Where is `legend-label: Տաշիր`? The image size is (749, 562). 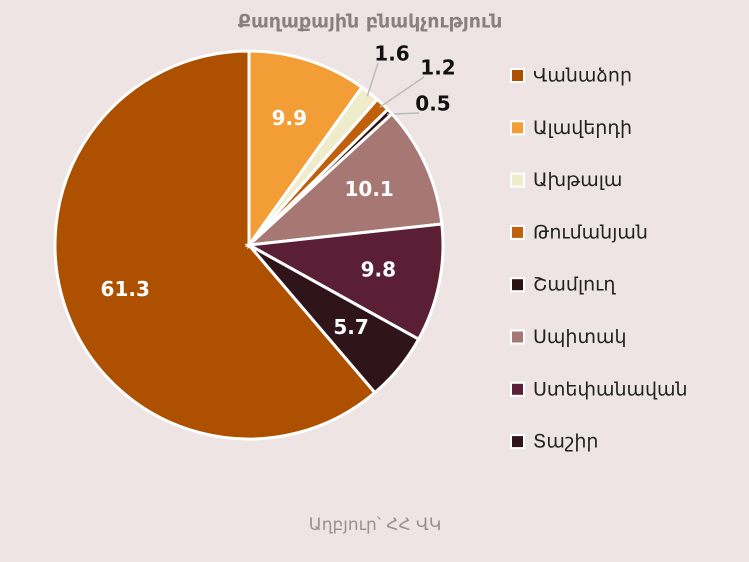 legend-label: Տաշիր is located at coordinates (565, 442).